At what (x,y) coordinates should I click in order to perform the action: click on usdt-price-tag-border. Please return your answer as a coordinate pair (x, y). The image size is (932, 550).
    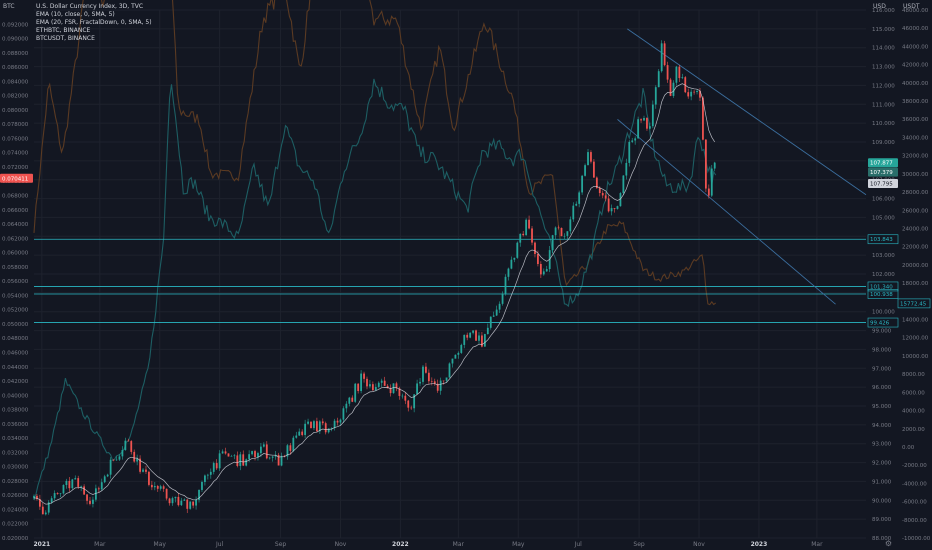
    Looking at the image, I should click on (914, 303).